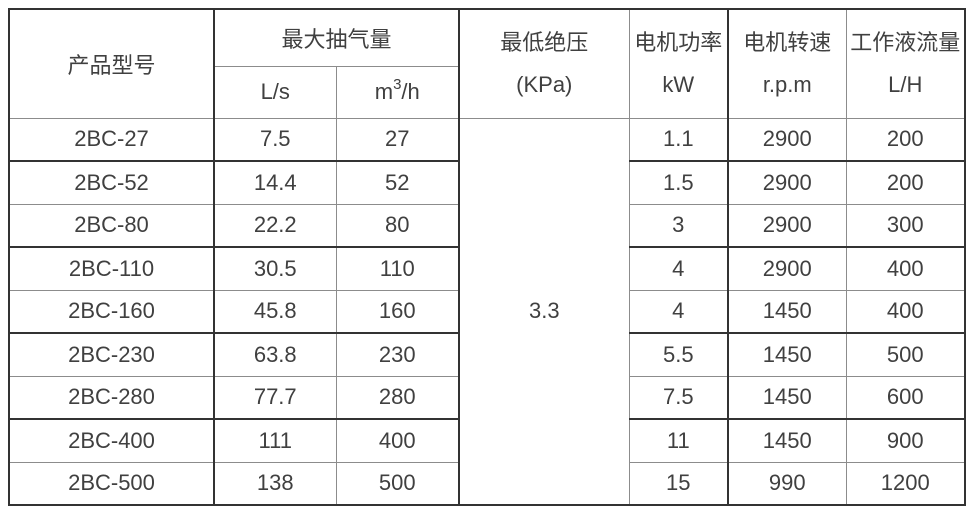 This screenshot has height=521, width=972. Describe the element at coordinates (787, 483) in the screenshot. I see `cell-rpm: 990` at that location.